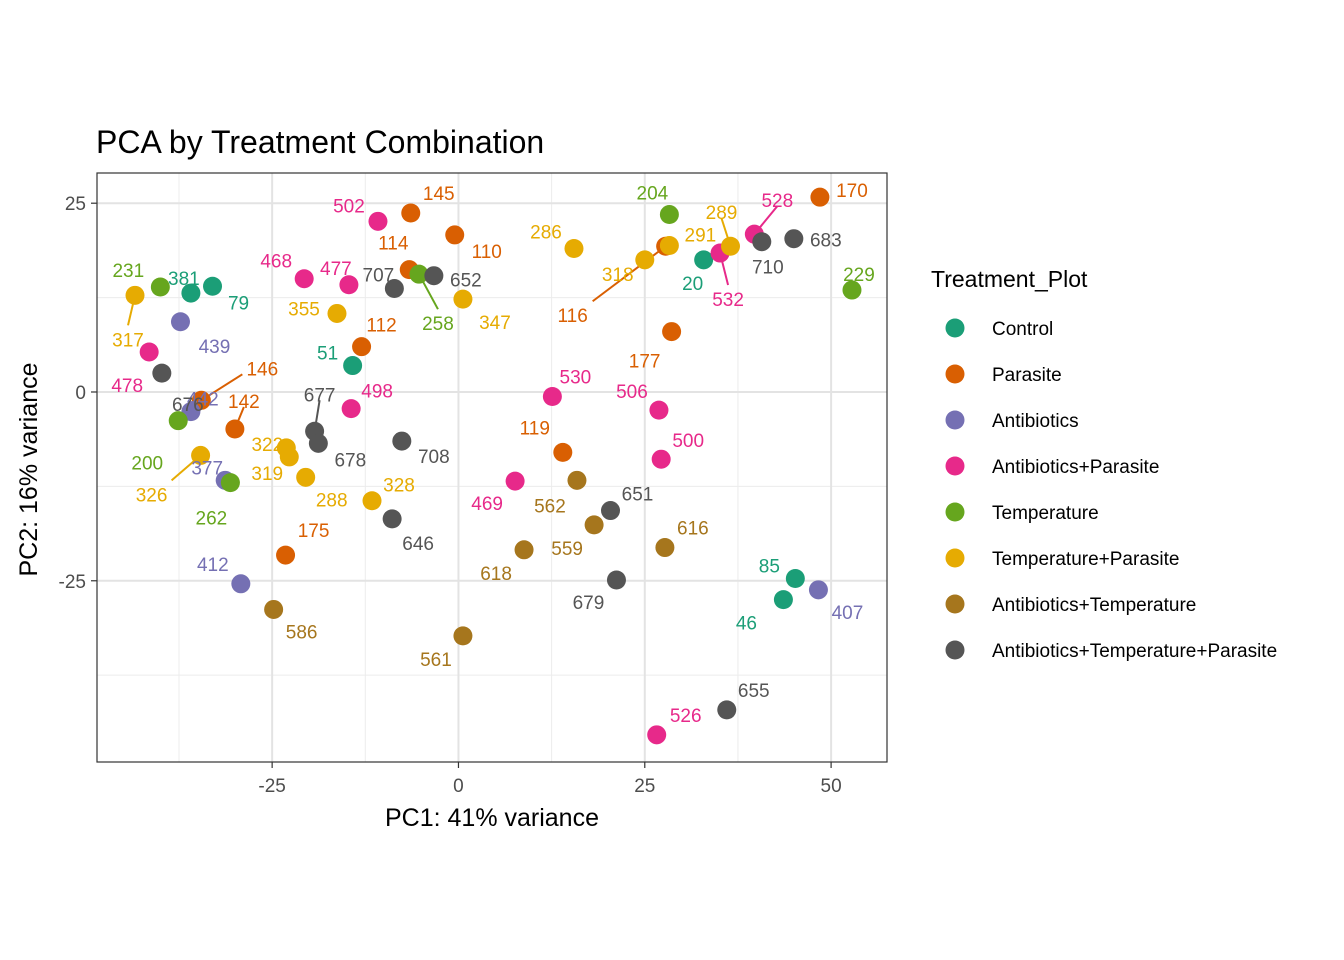 This screenshot has height=960, width=1344. What do you see at coordinates (276, 262) in the screenshot?
I see `point-label: 468` at bounding box center [276, 262].